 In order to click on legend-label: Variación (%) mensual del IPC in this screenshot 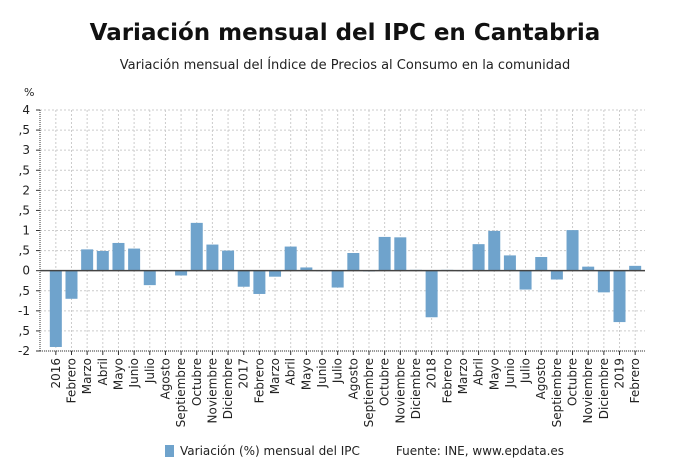, I will do `click(270, 451)`.